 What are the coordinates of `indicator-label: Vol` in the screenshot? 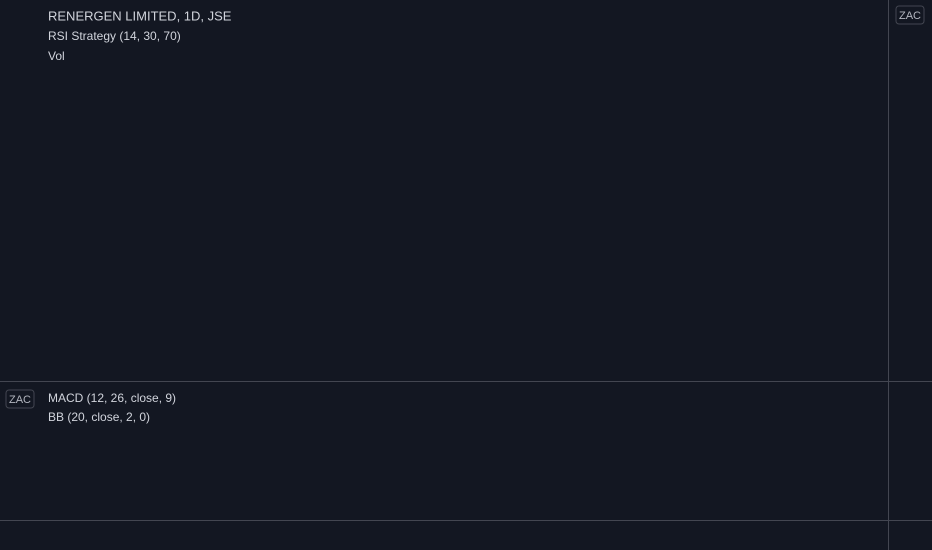 It's located at (56, 56).